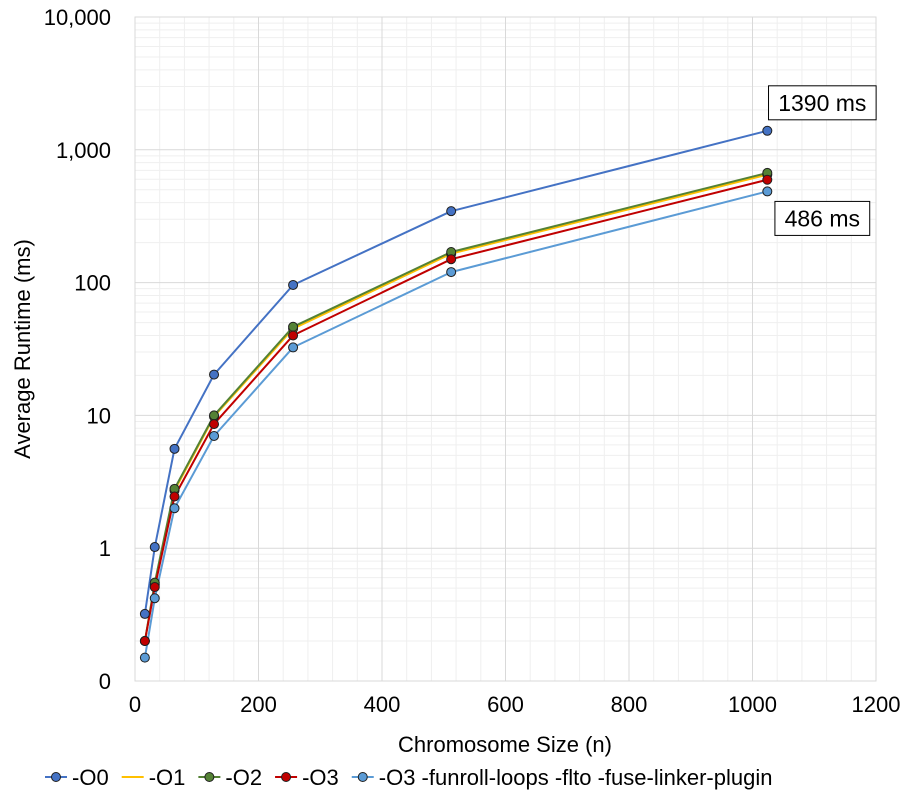  I want to click on x-axis-tick-labels: 0 200 400 600 800 1000 1200, so click(515, 704).